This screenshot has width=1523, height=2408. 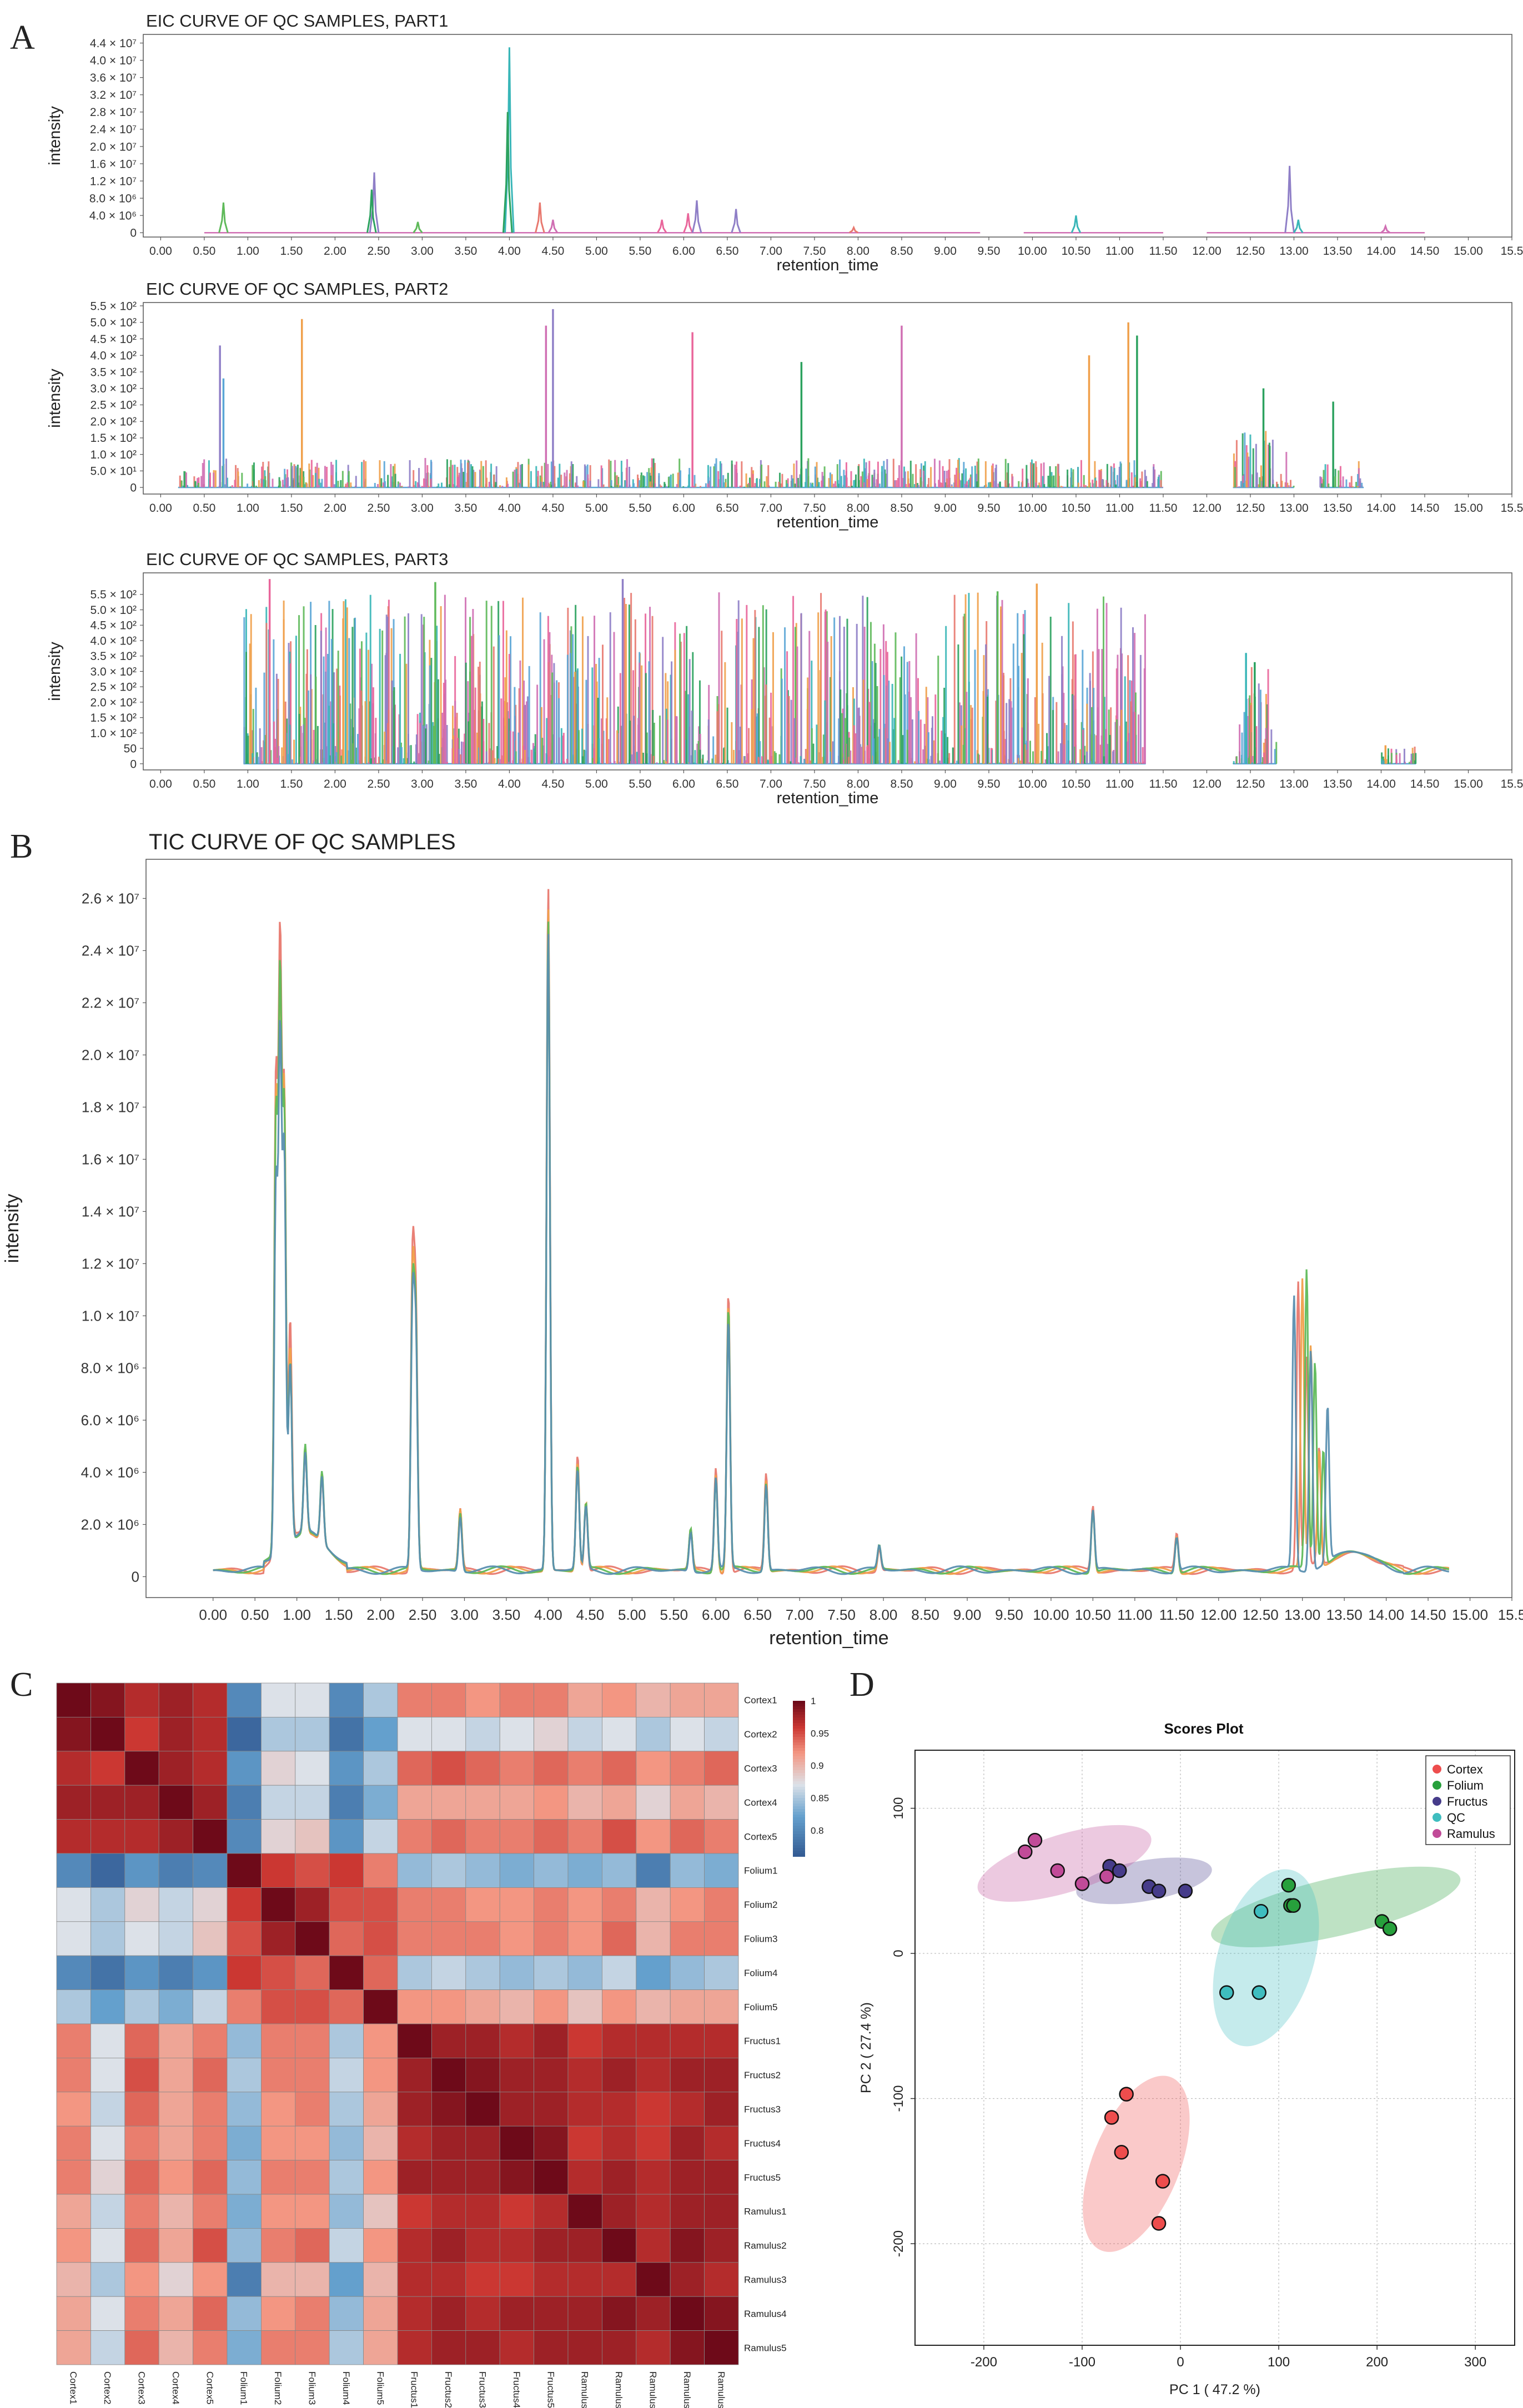 What do you see at coordinates (21, 1685) in the screenshot?
I see `panel-letter-c: C` at bounding box center [21, 1685].